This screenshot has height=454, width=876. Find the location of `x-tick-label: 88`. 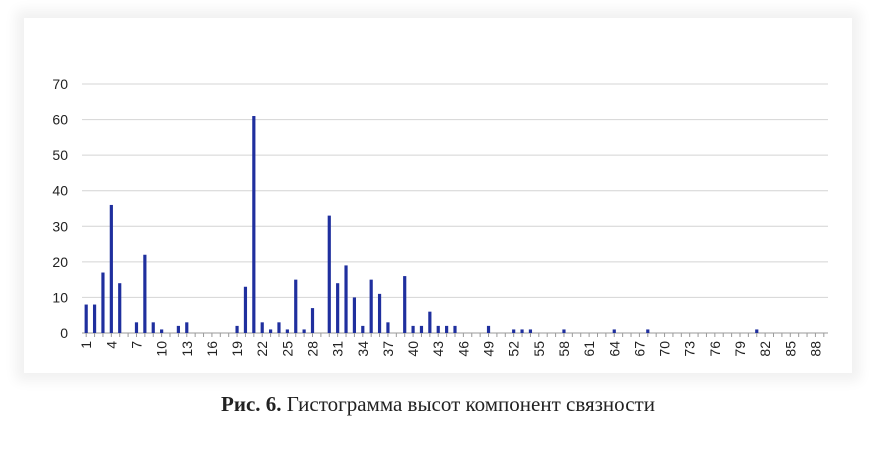

x-tick-label: 88 is located at coordinates (815, 349).